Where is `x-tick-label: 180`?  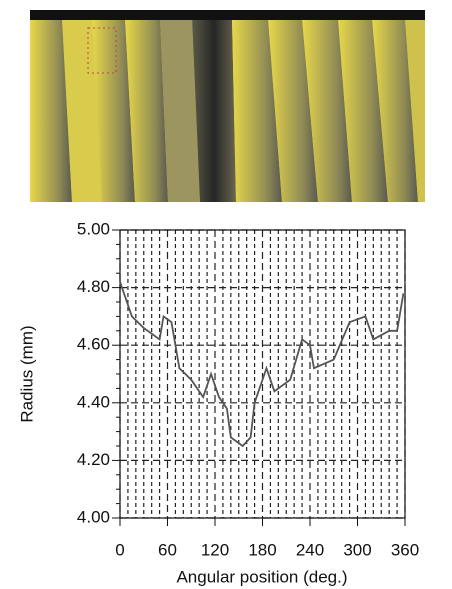 x-tick-label: 180 is located at coordinates (262, 549).